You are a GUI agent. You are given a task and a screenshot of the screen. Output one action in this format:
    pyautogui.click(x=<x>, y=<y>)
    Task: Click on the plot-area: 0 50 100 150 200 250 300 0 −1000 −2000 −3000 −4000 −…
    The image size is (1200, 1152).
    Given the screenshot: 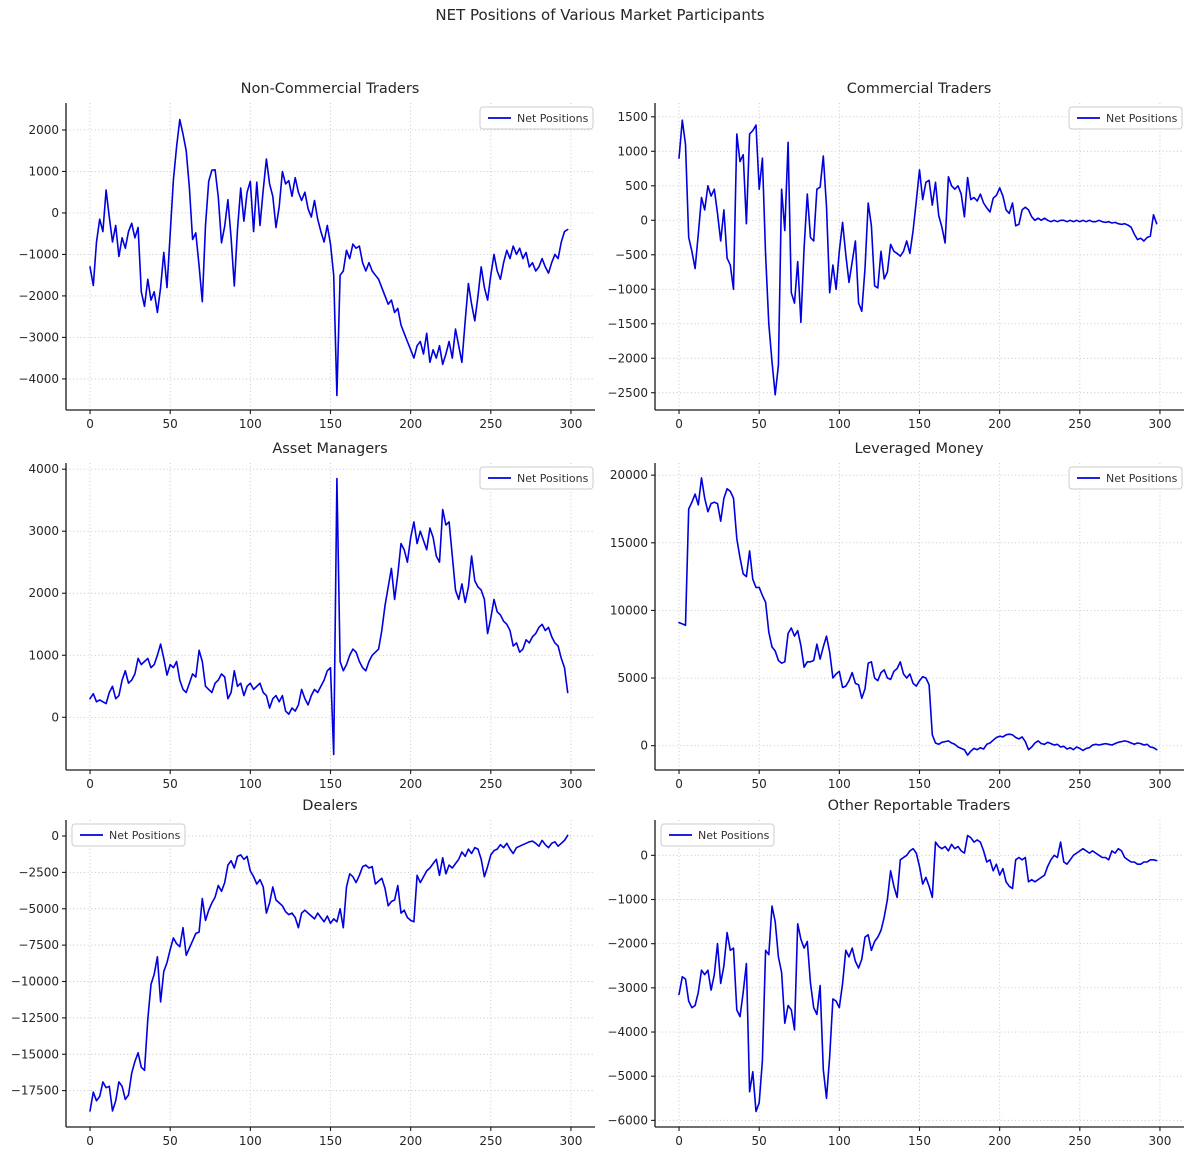 What is the action you would take?
    pyautogui.click(x=895, y=984)
    